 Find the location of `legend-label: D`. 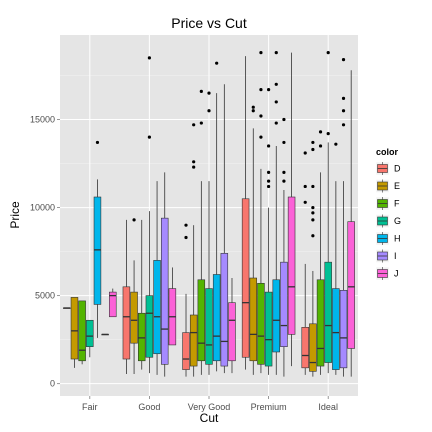

legend-label: D is located at coordinates (397, 169).